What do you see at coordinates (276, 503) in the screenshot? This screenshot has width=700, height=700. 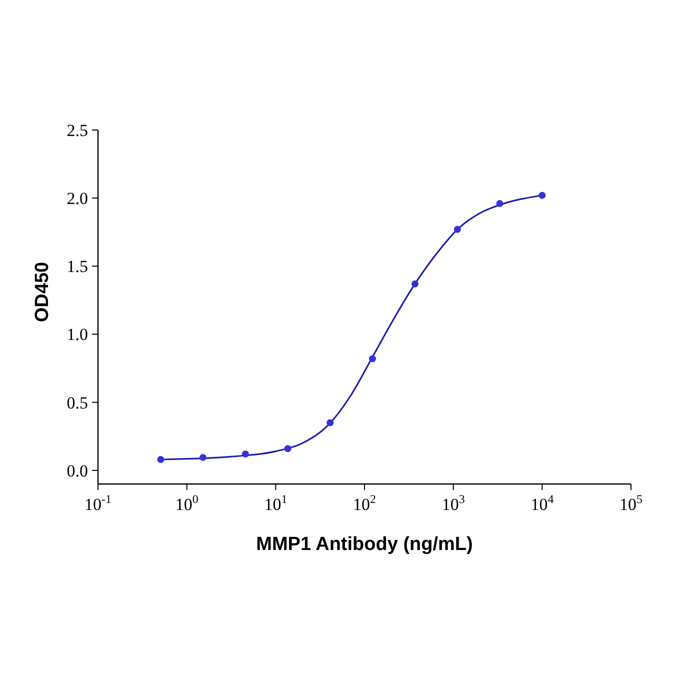 I see `x-tick-label: 10$^{1}$` at bounding box center [276, 503].